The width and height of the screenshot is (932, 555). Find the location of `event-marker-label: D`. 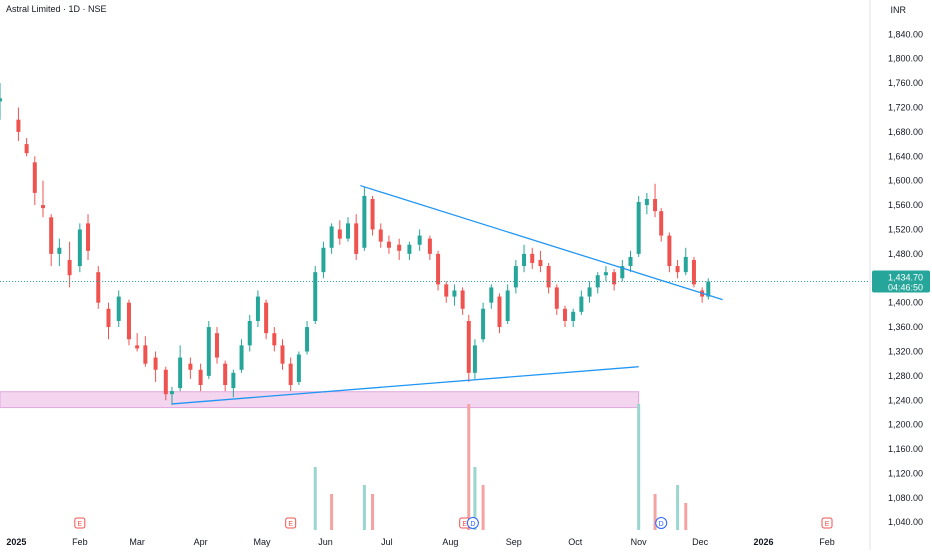

event-marker-label: D is located at coordinates (661, 524).